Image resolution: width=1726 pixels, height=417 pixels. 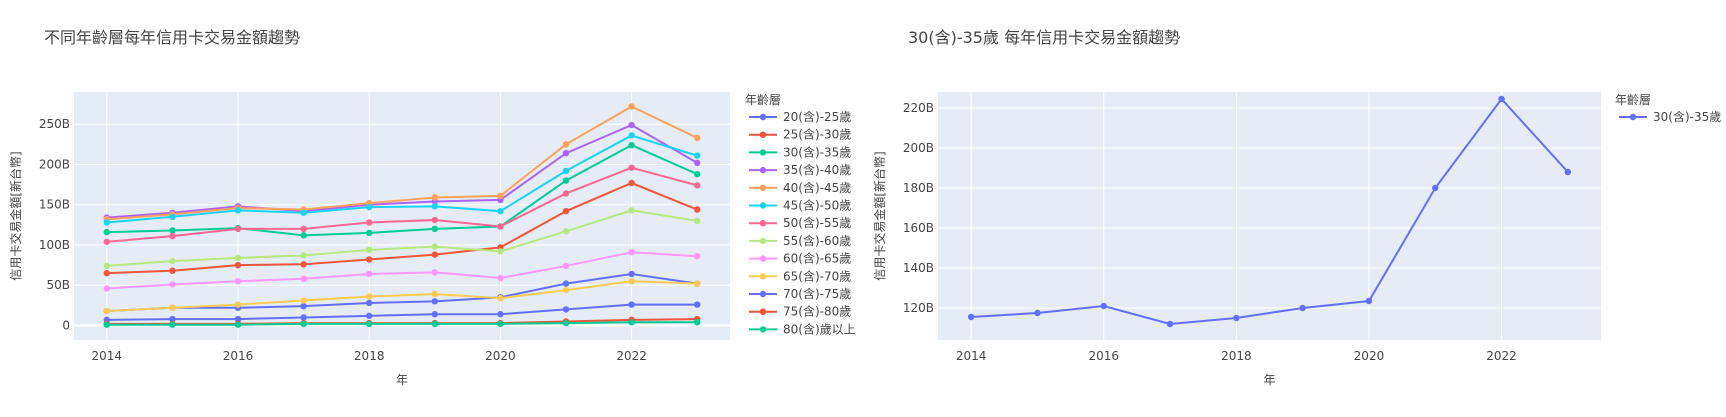 I want to click on legend-label: 30(含)-35歲, so click(x=1687, y=116).